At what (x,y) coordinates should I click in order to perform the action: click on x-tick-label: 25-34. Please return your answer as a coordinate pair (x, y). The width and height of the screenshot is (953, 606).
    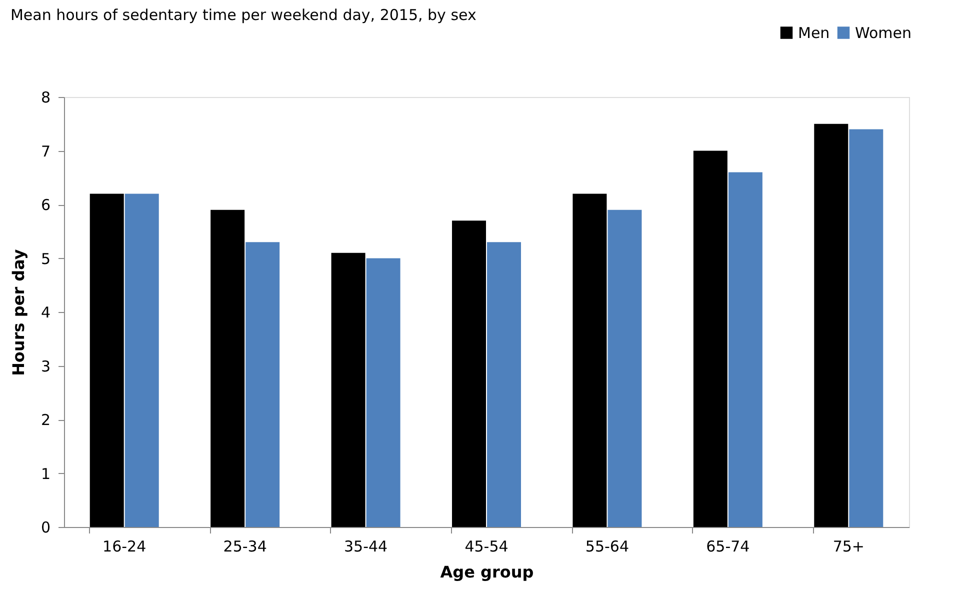
    Looking at the image, I should click on (245, 547).